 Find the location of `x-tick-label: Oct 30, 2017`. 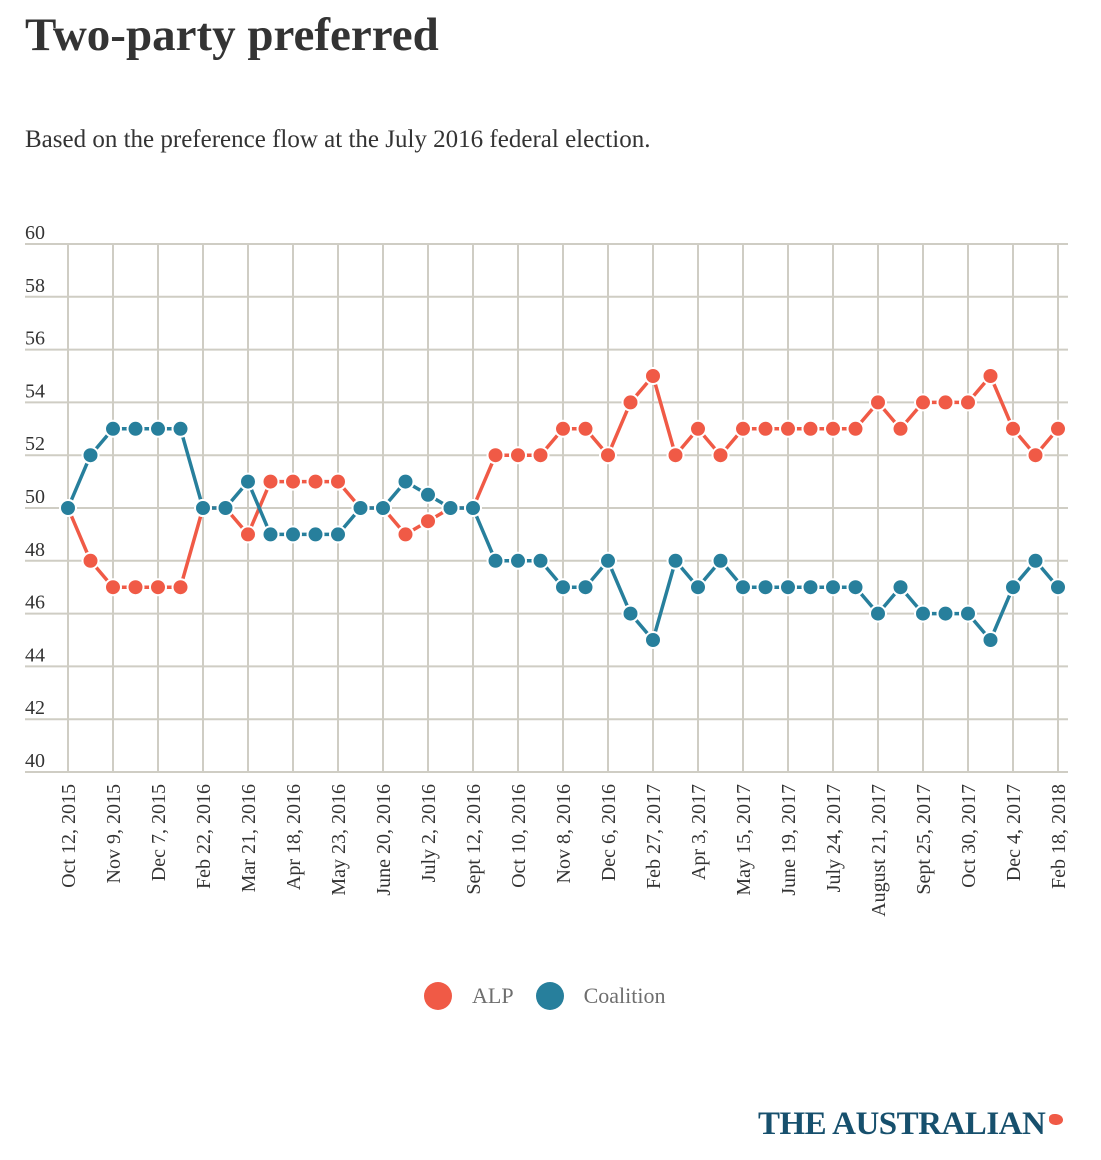

x-tick-label: Oct 30, 2017 is located at coordinates (969, 836).